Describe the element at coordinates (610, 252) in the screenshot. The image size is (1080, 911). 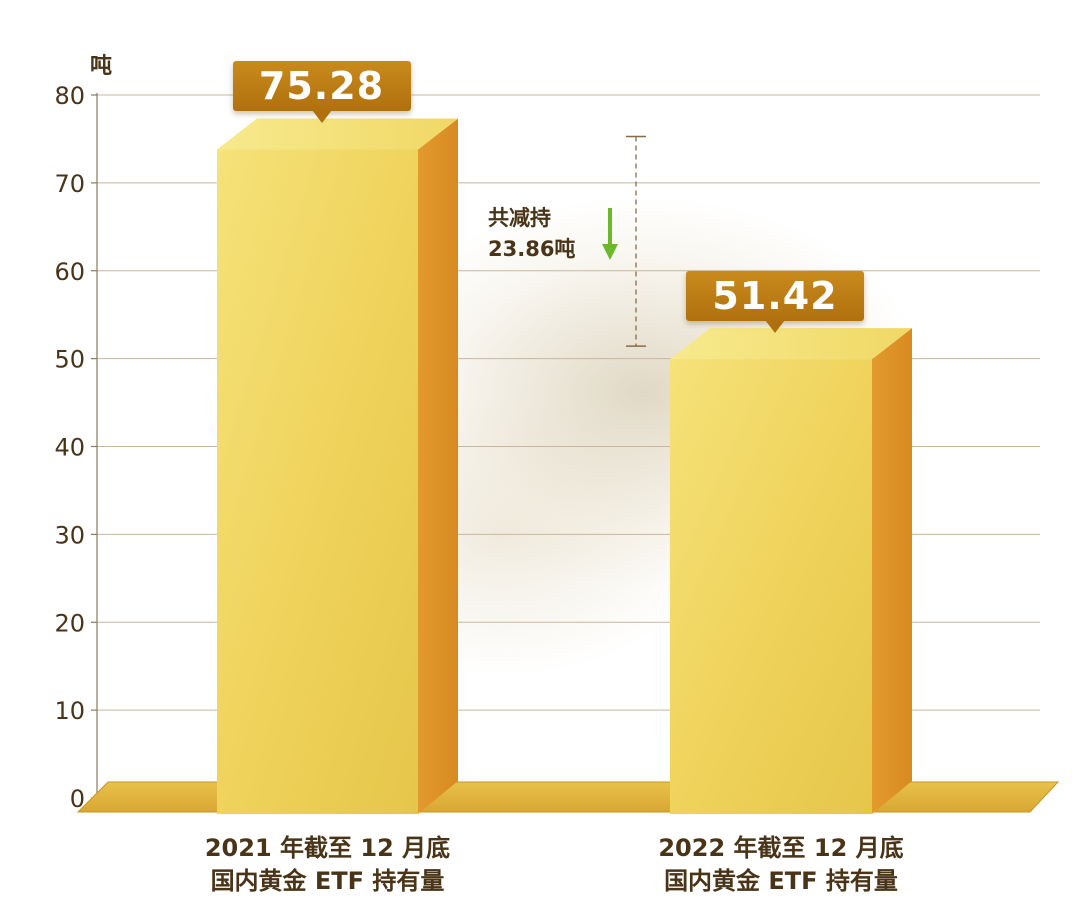
I see `down-arrow-icon` at that location.